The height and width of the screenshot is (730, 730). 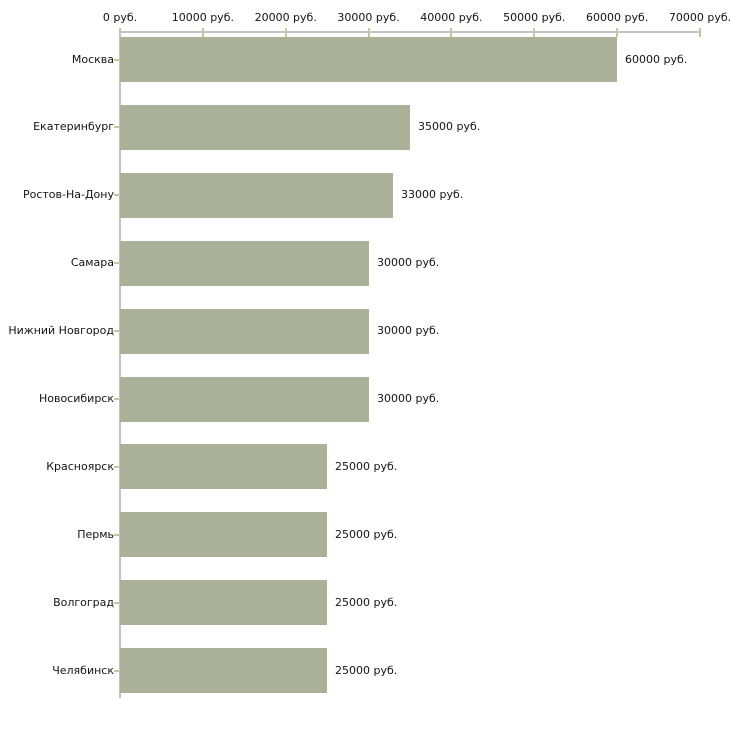 What do you see at coordinates (92, 59) in the screenshot?
I see `category-label: Москва` at bounding box center [92, 59].